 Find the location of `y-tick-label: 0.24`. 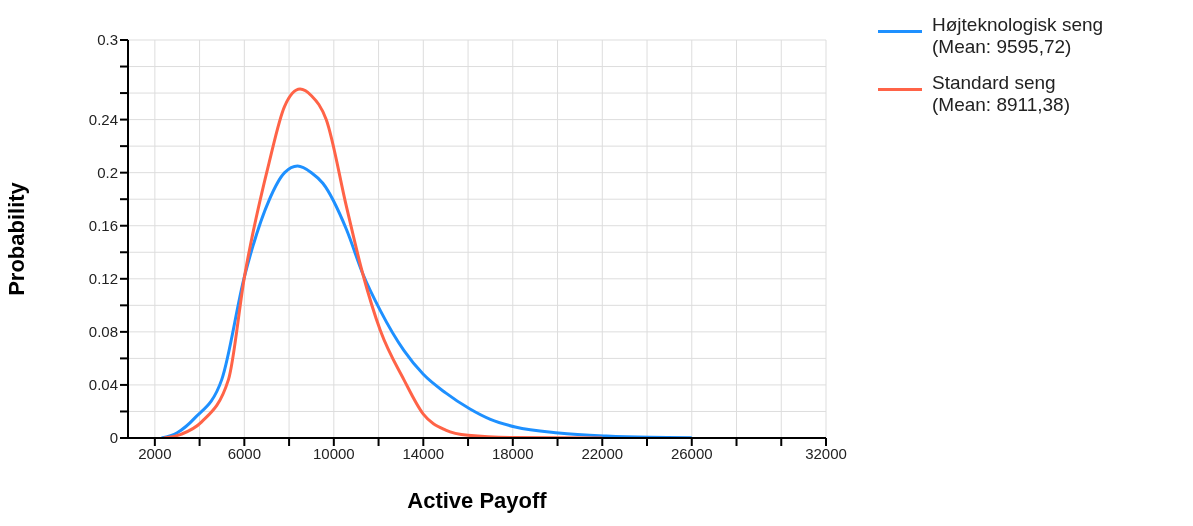

y-tick-label: 0.24 is located at coordinates (103, 119).